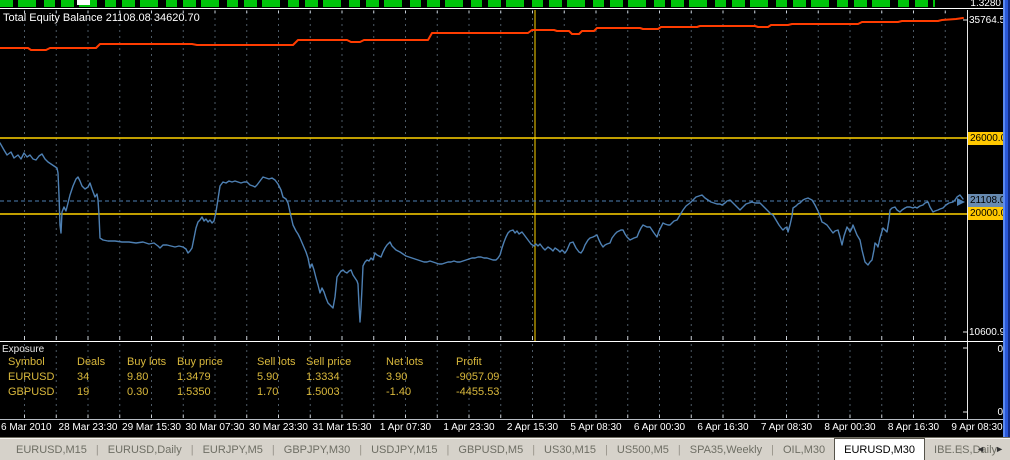 This screenshot has width=1010, height=460. Describe the element at coordinates (986, 332) in the screenshot. I see `scale-min-label: 10600.9` at that location.